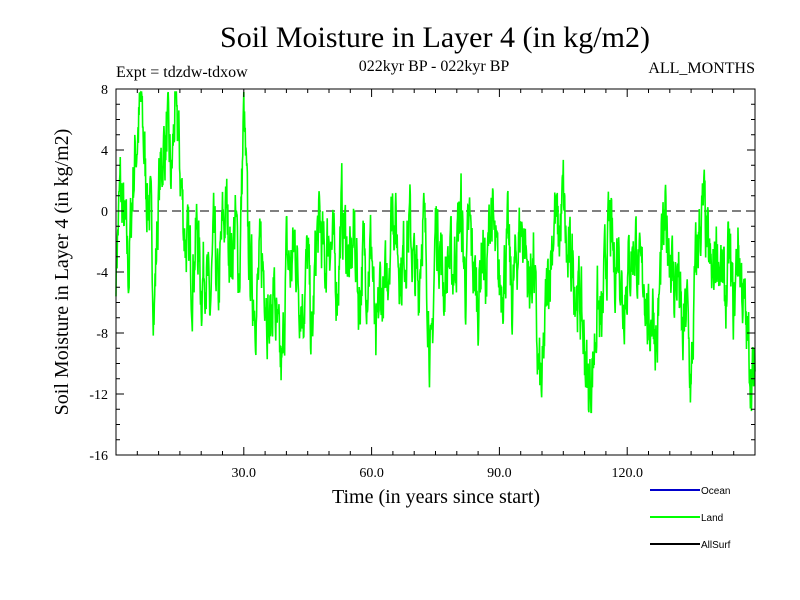 This screenshot has height=600, width=800. Describe the element at coordinates (435, 37) in the screenshot. I see `chart-title: Soil Moisture in Layer 4 (in kg/m2)` at that location.